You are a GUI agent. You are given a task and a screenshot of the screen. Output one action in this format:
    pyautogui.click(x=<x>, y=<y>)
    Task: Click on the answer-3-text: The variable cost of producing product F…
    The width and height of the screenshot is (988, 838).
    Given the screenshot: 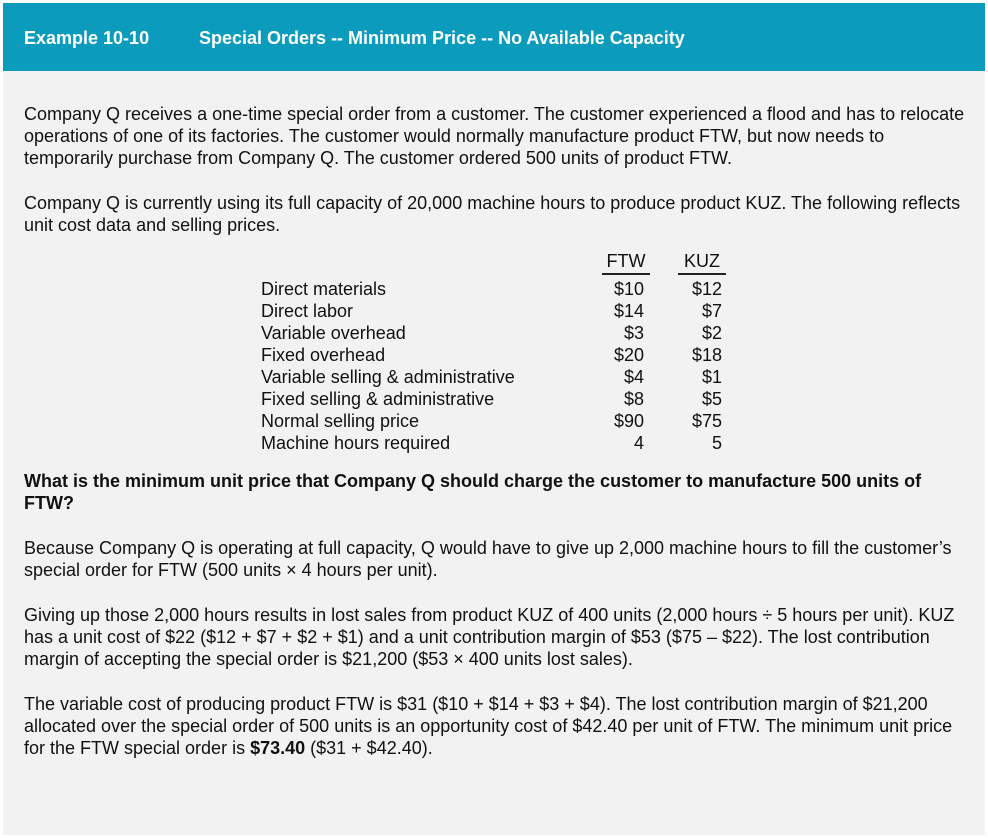 What is the action you would take?
    pyautogui.click(x=488, y=726)
    